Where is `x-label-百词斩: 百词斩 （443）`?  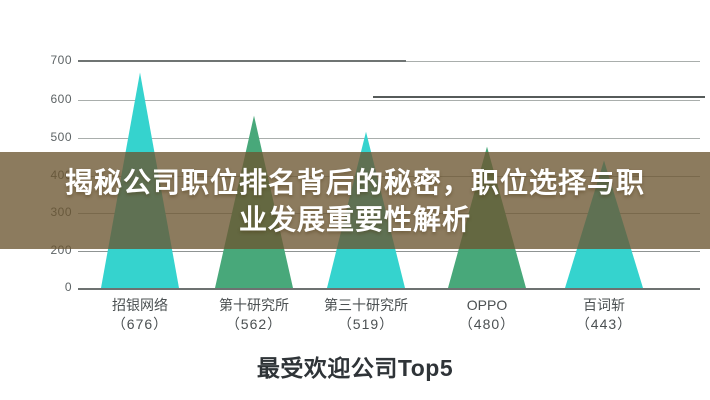 x-label-百词斩: 百词斩 （443） is located at coordinates (604, 315).